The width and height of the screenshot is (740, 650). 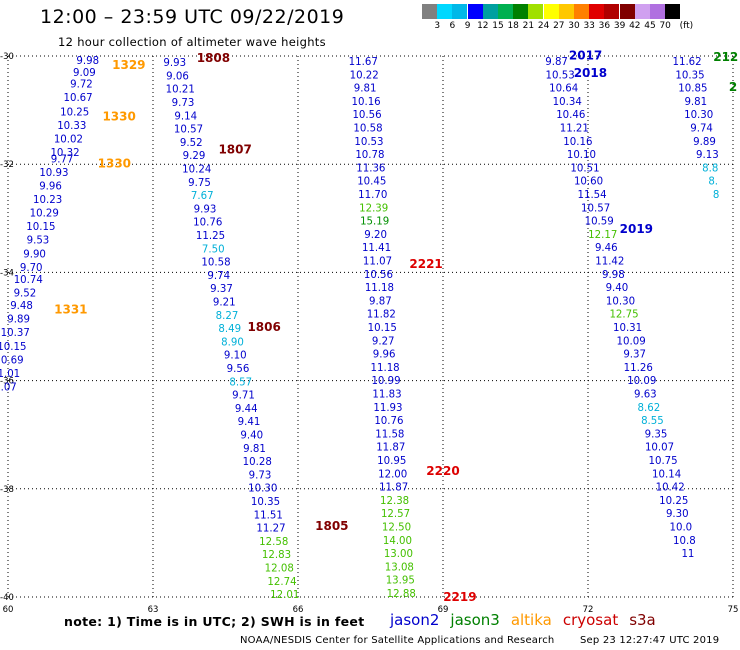 I want to click on color-scale-label: 6, so click(x=452, y=26).